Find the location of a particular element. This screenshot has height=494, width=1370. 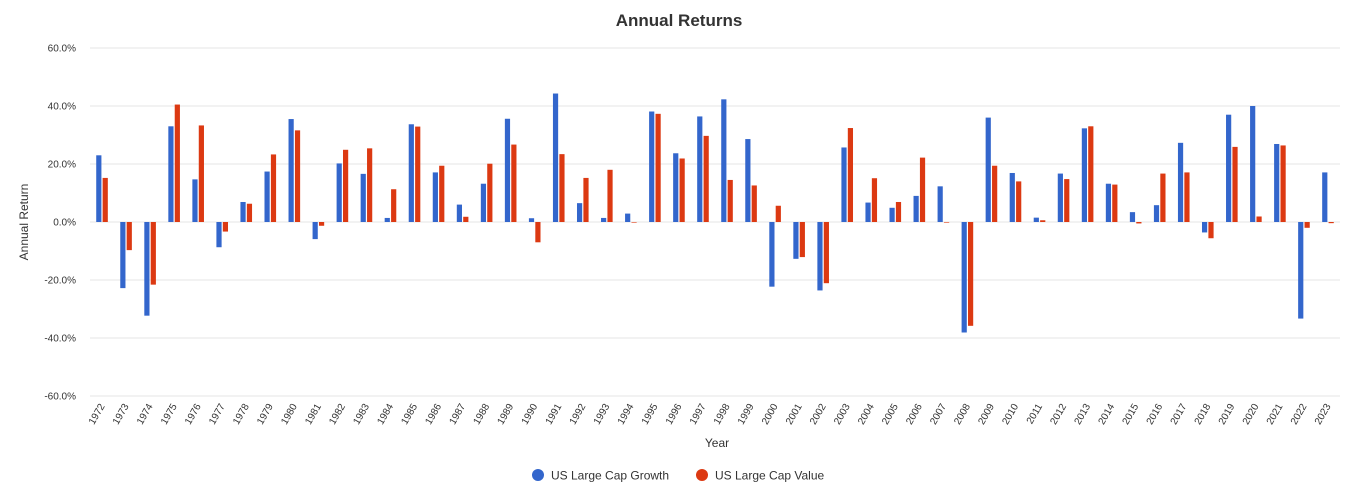

bar-growth-2013 is located at coordinates (1084, 175).